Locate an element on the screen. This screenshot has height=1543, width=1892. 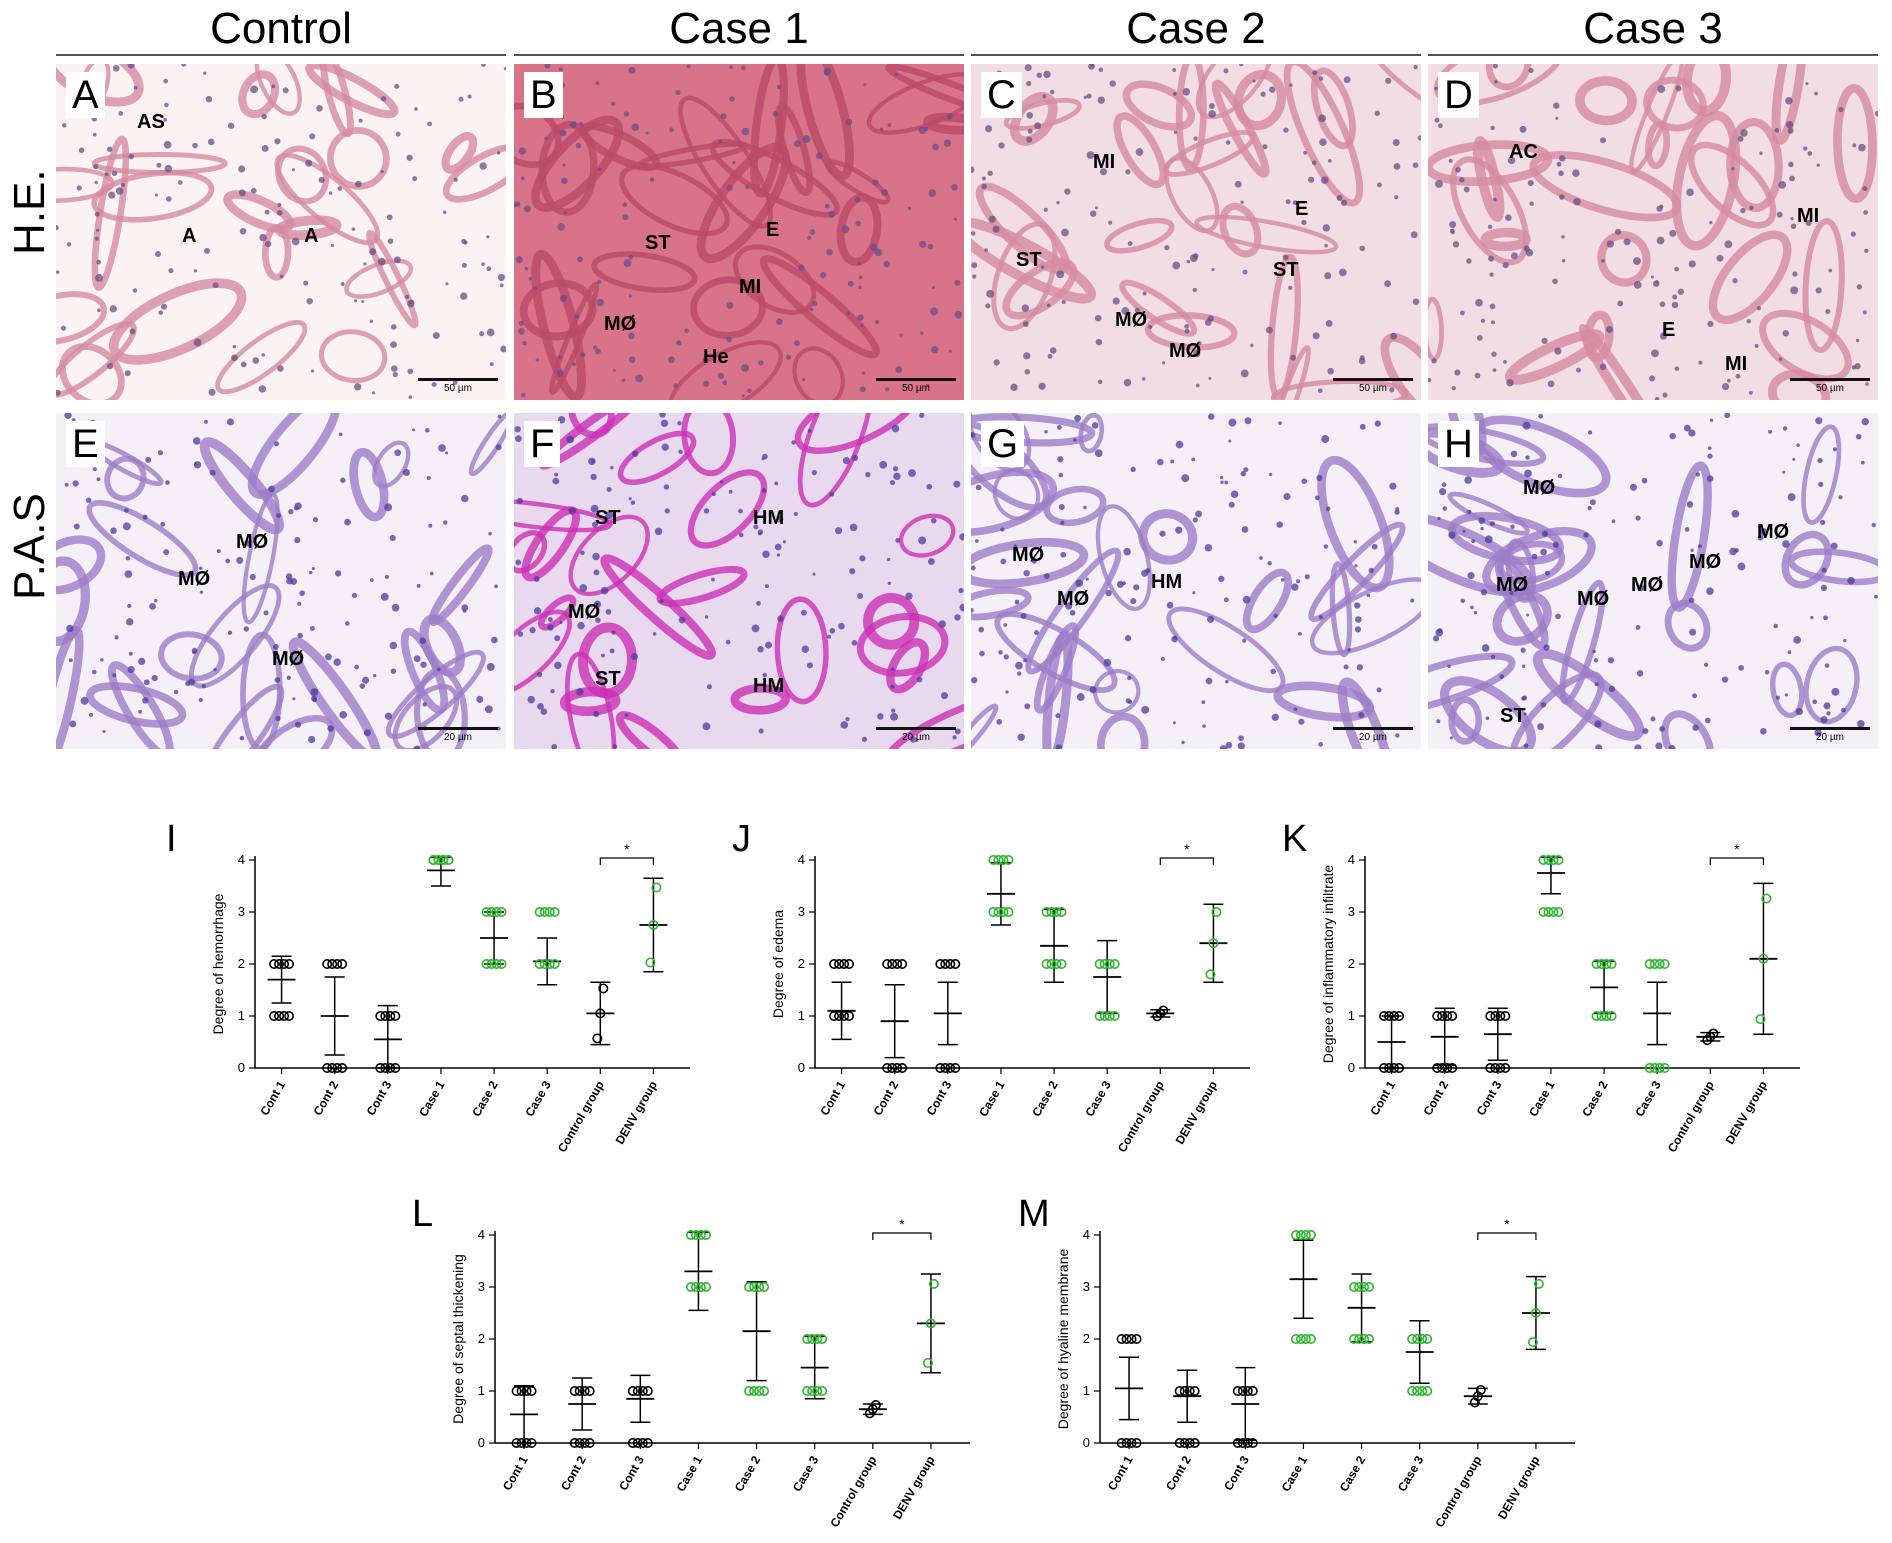
panel-label: H is located at coordinates (1458, 444).